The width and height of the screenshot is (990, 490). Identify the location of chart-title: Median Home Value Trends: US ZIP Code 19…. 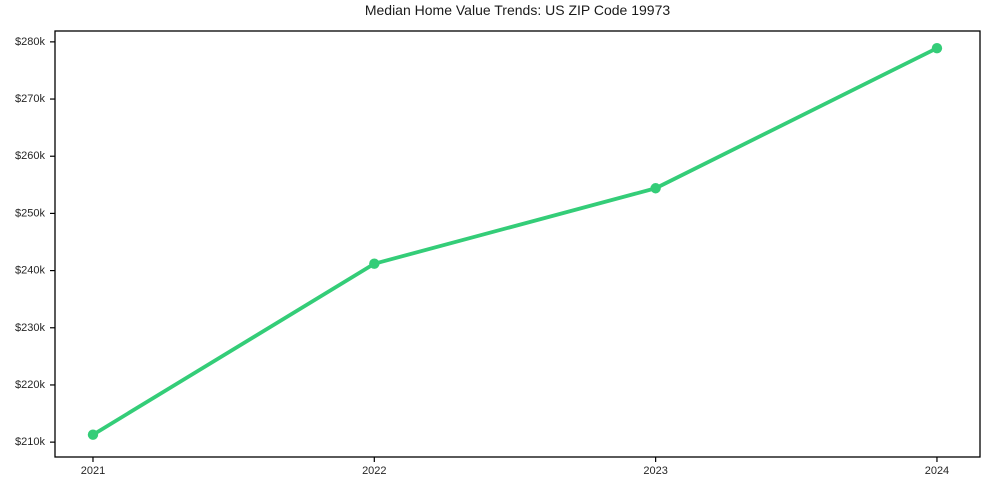
(517, 10).